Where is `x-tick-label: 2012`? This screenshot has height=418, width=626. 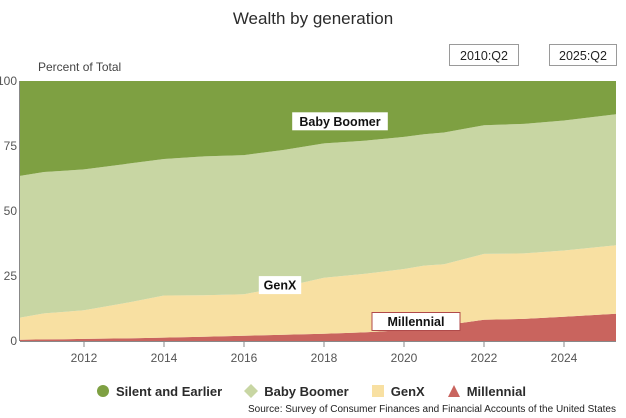 x-tick-label: 2012 is located at coordinates (84, 358).